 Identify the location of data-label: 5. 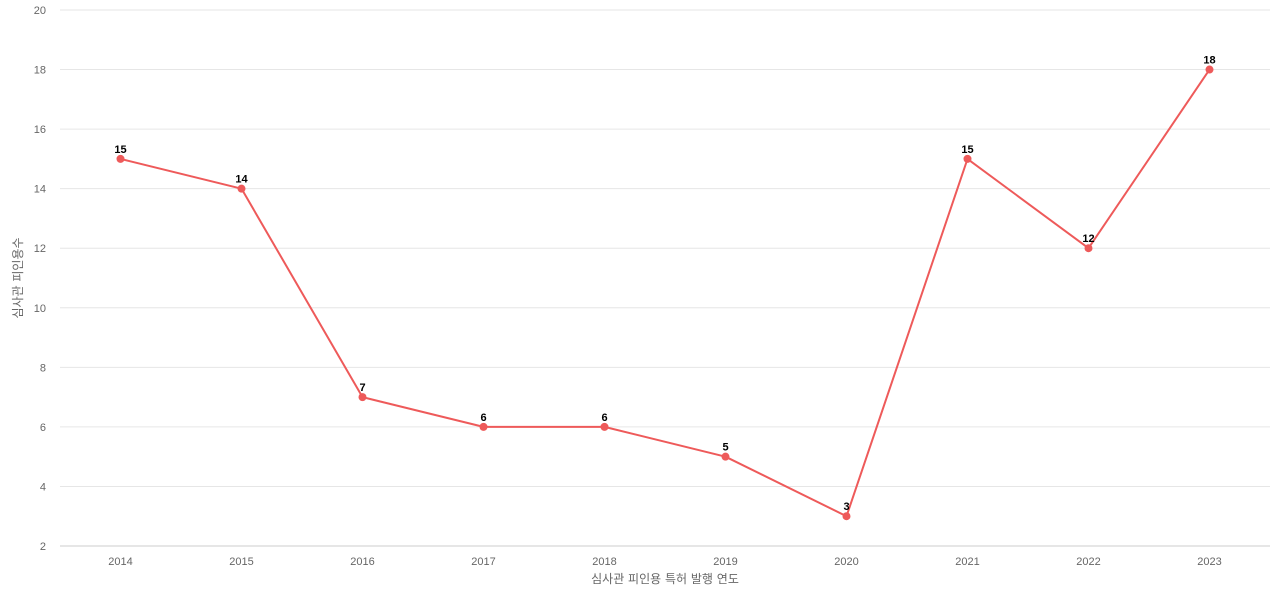
(725, 448).